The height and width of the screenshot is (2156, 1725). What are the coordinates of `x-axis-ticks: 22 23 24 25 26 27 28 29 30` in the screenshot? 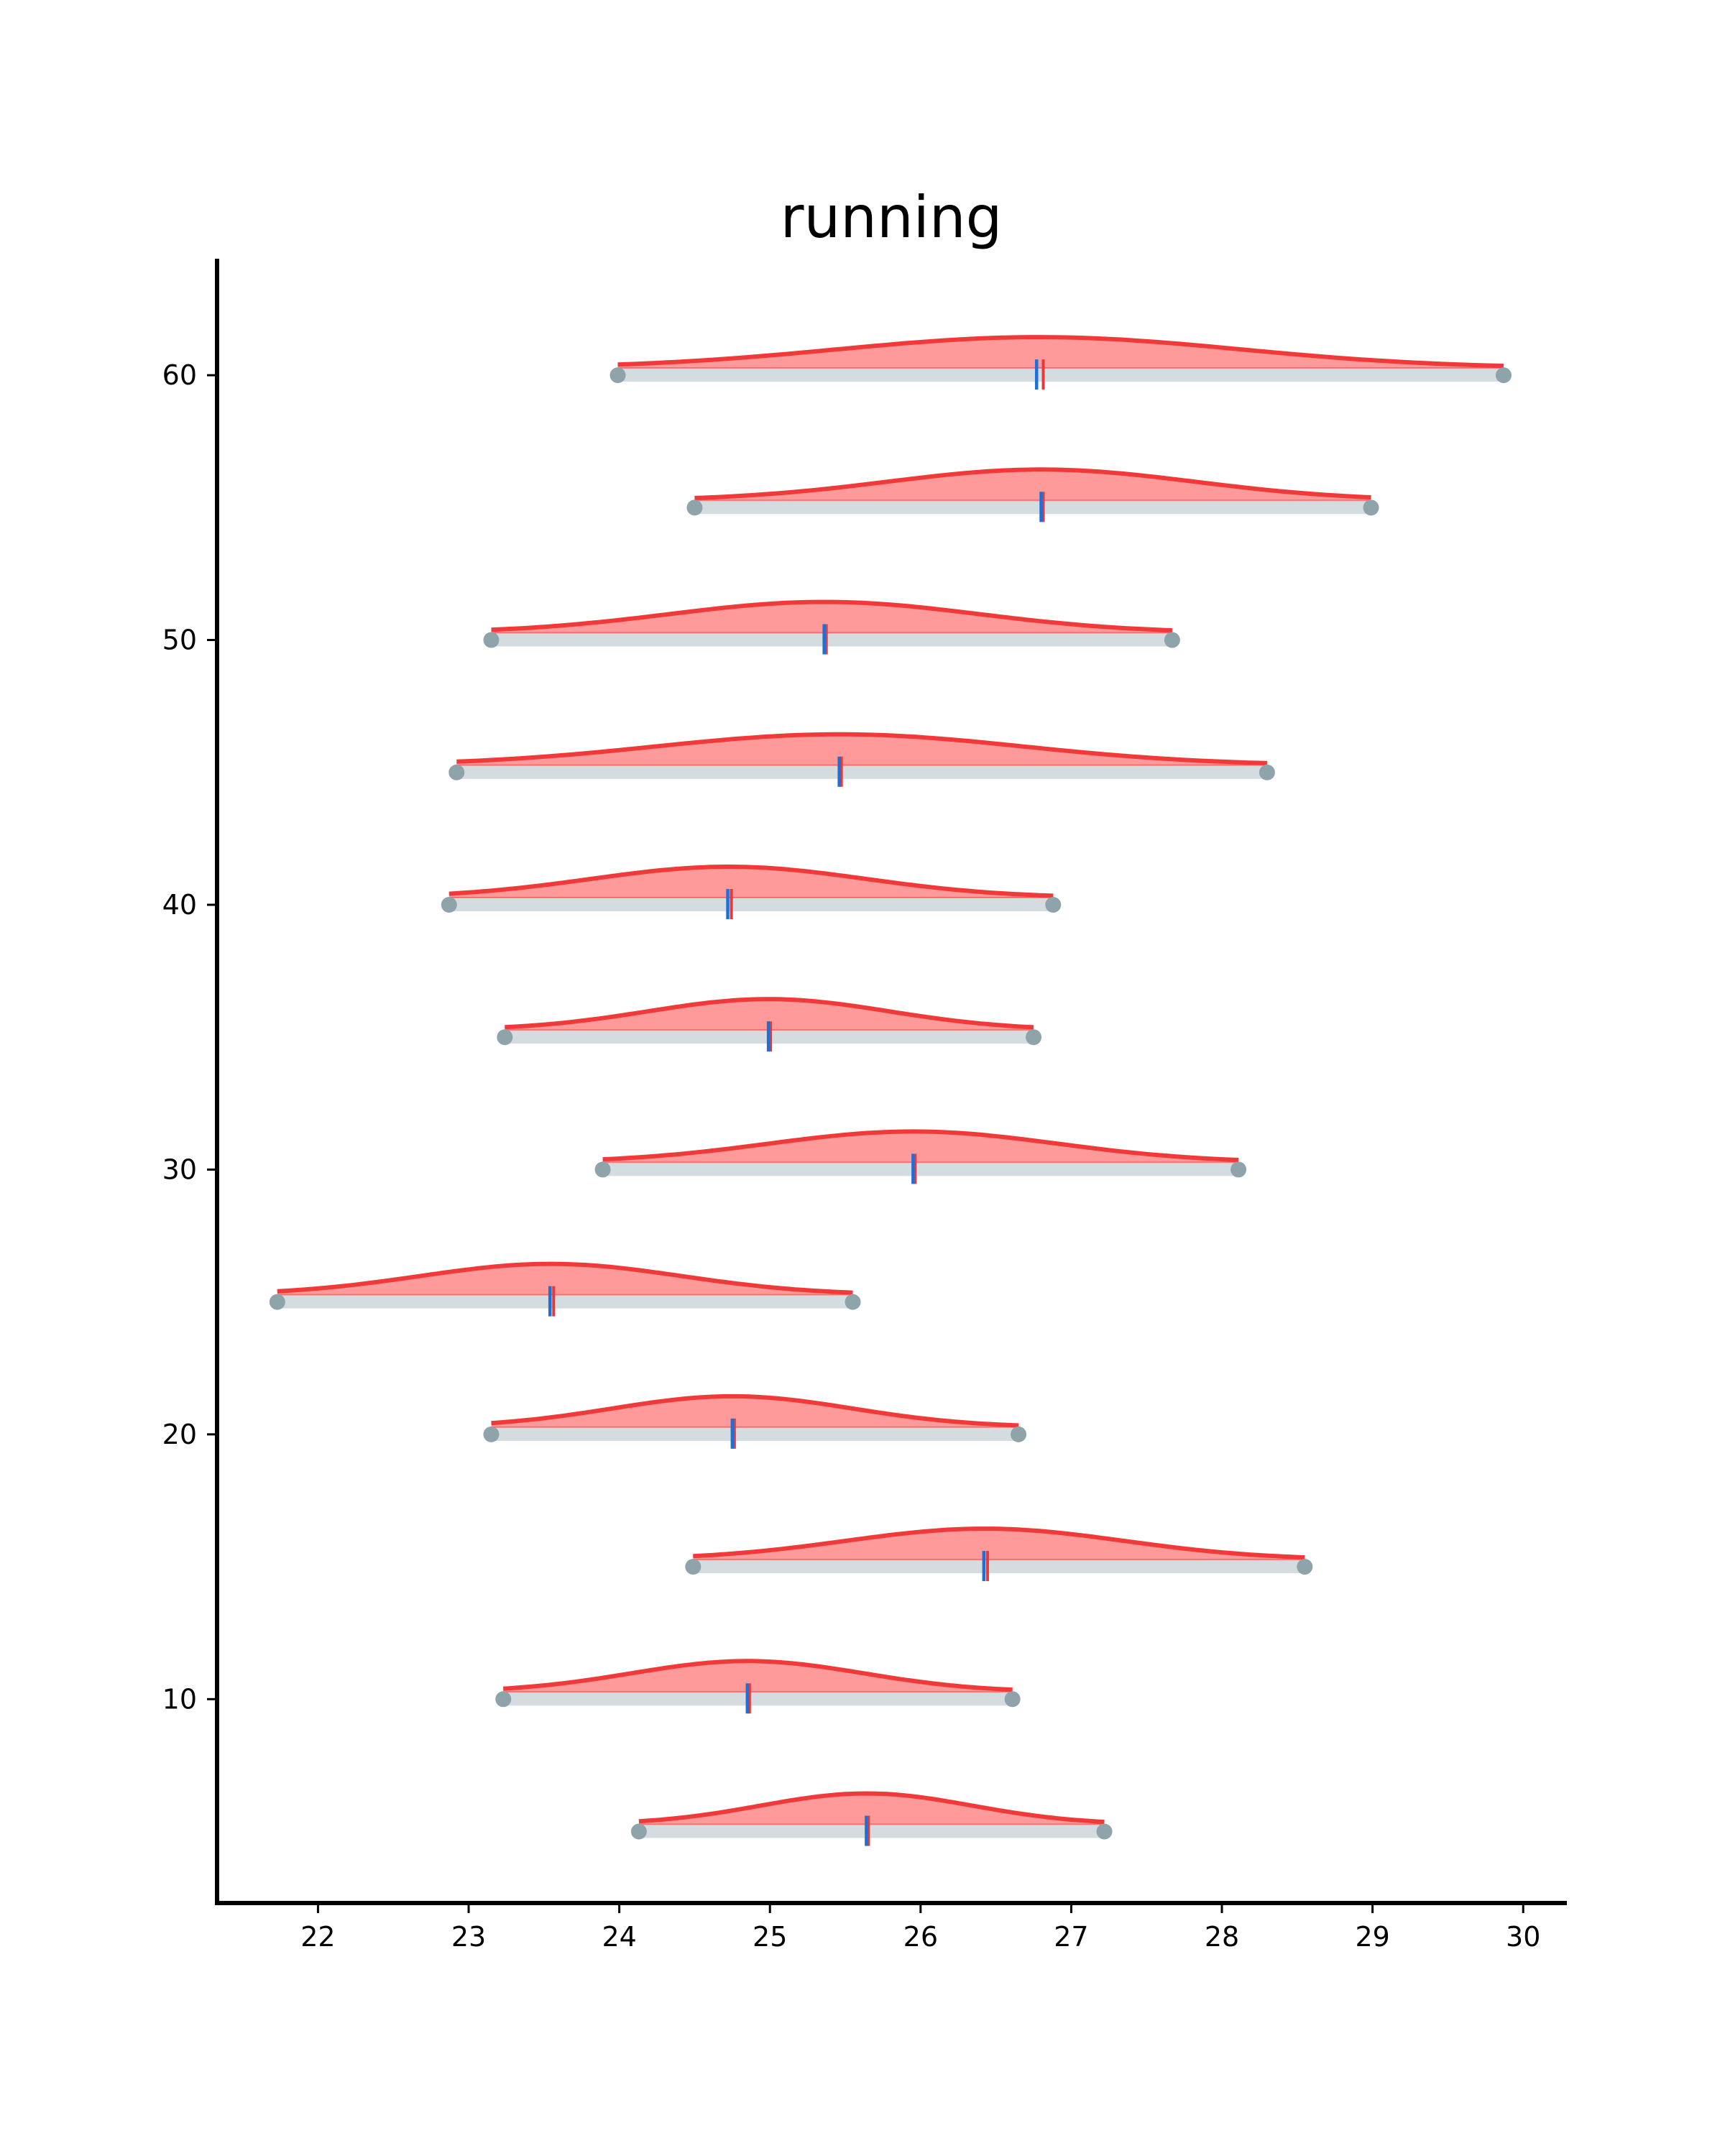 It's located at (920, 1928).